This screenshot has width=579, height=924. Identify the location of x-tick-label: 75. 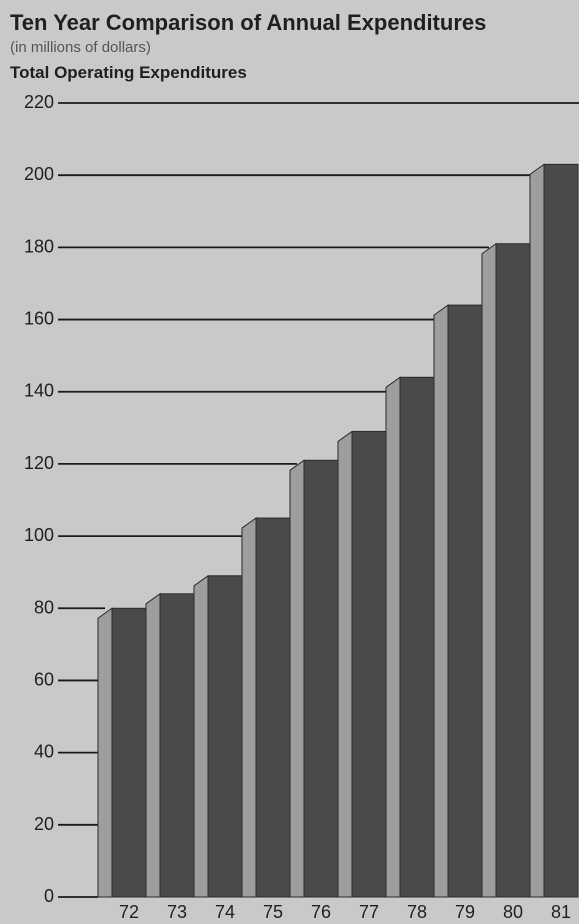
(273, 912).